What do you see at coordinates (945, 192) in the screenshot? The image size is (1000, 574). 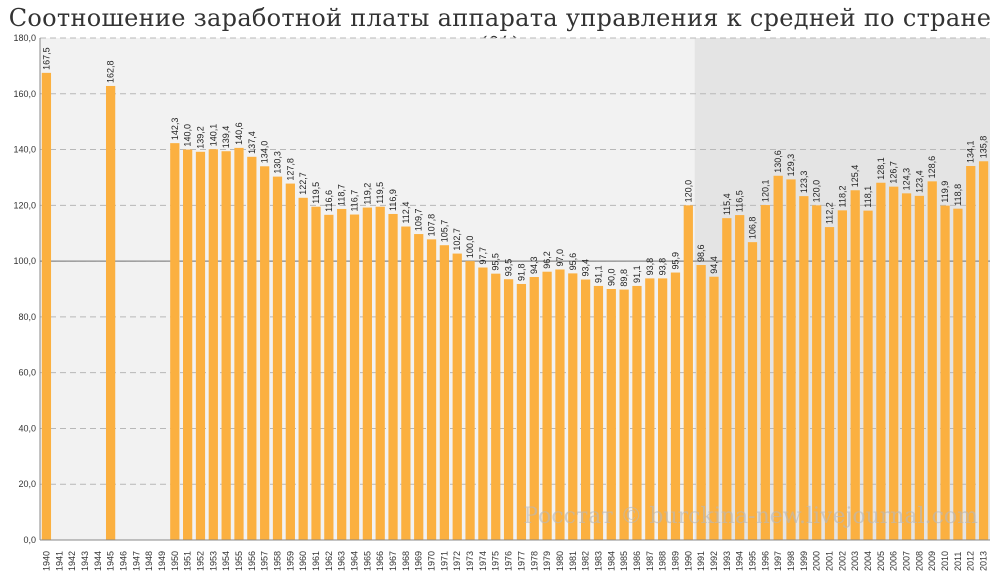 I see `data-label: 119,9` at bounding box center [945, 192].